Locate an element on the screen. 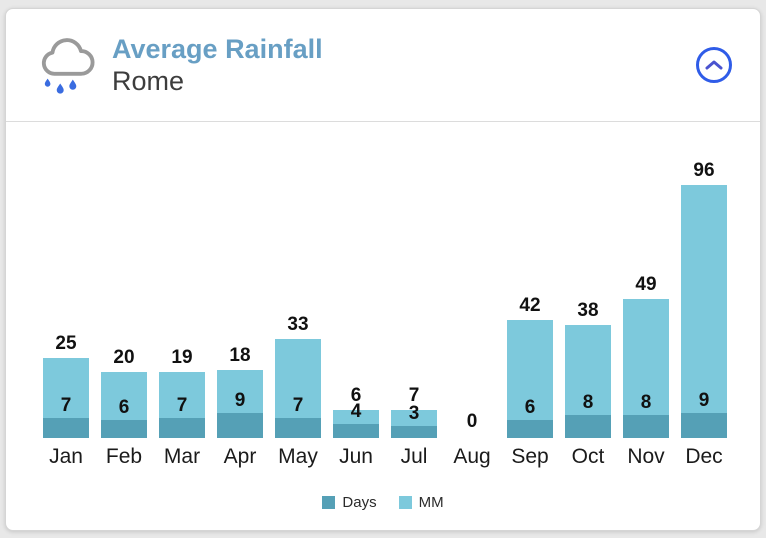  days-value-label: 4 is located at coordinates (356, 412).